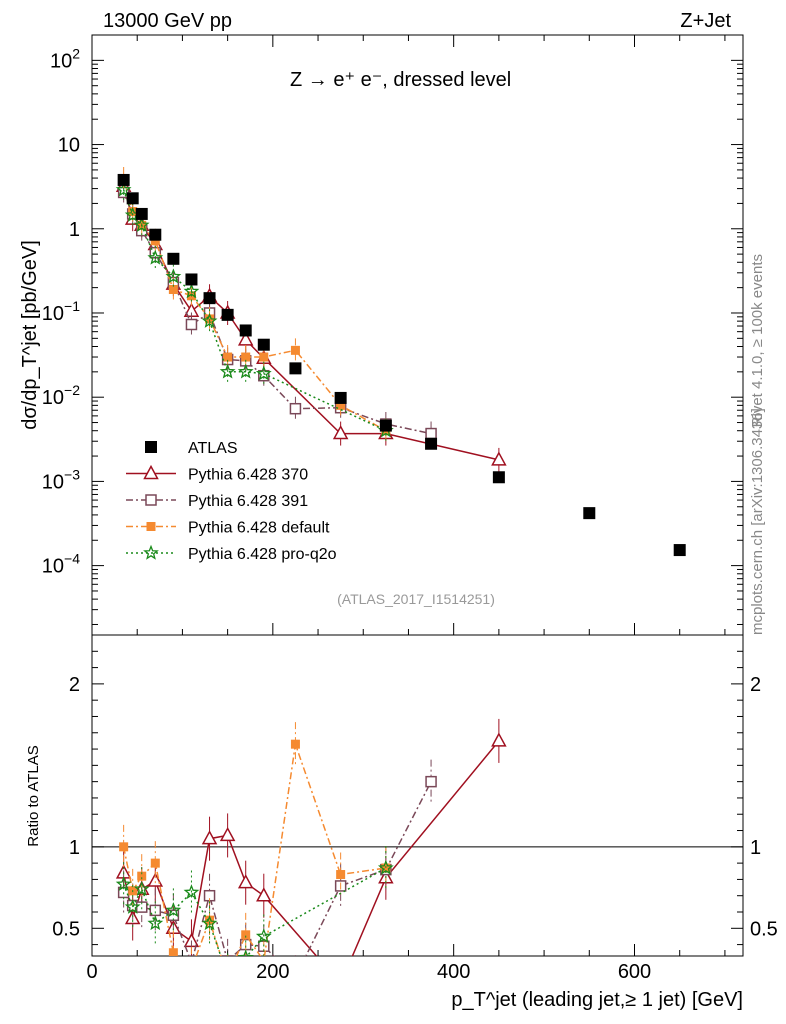 This screenshot has width=786, height=1024. Describe the element at coordinates (248, 475) in the screenshot. I see `legend-label: Pythia 6.428 370` at that location.